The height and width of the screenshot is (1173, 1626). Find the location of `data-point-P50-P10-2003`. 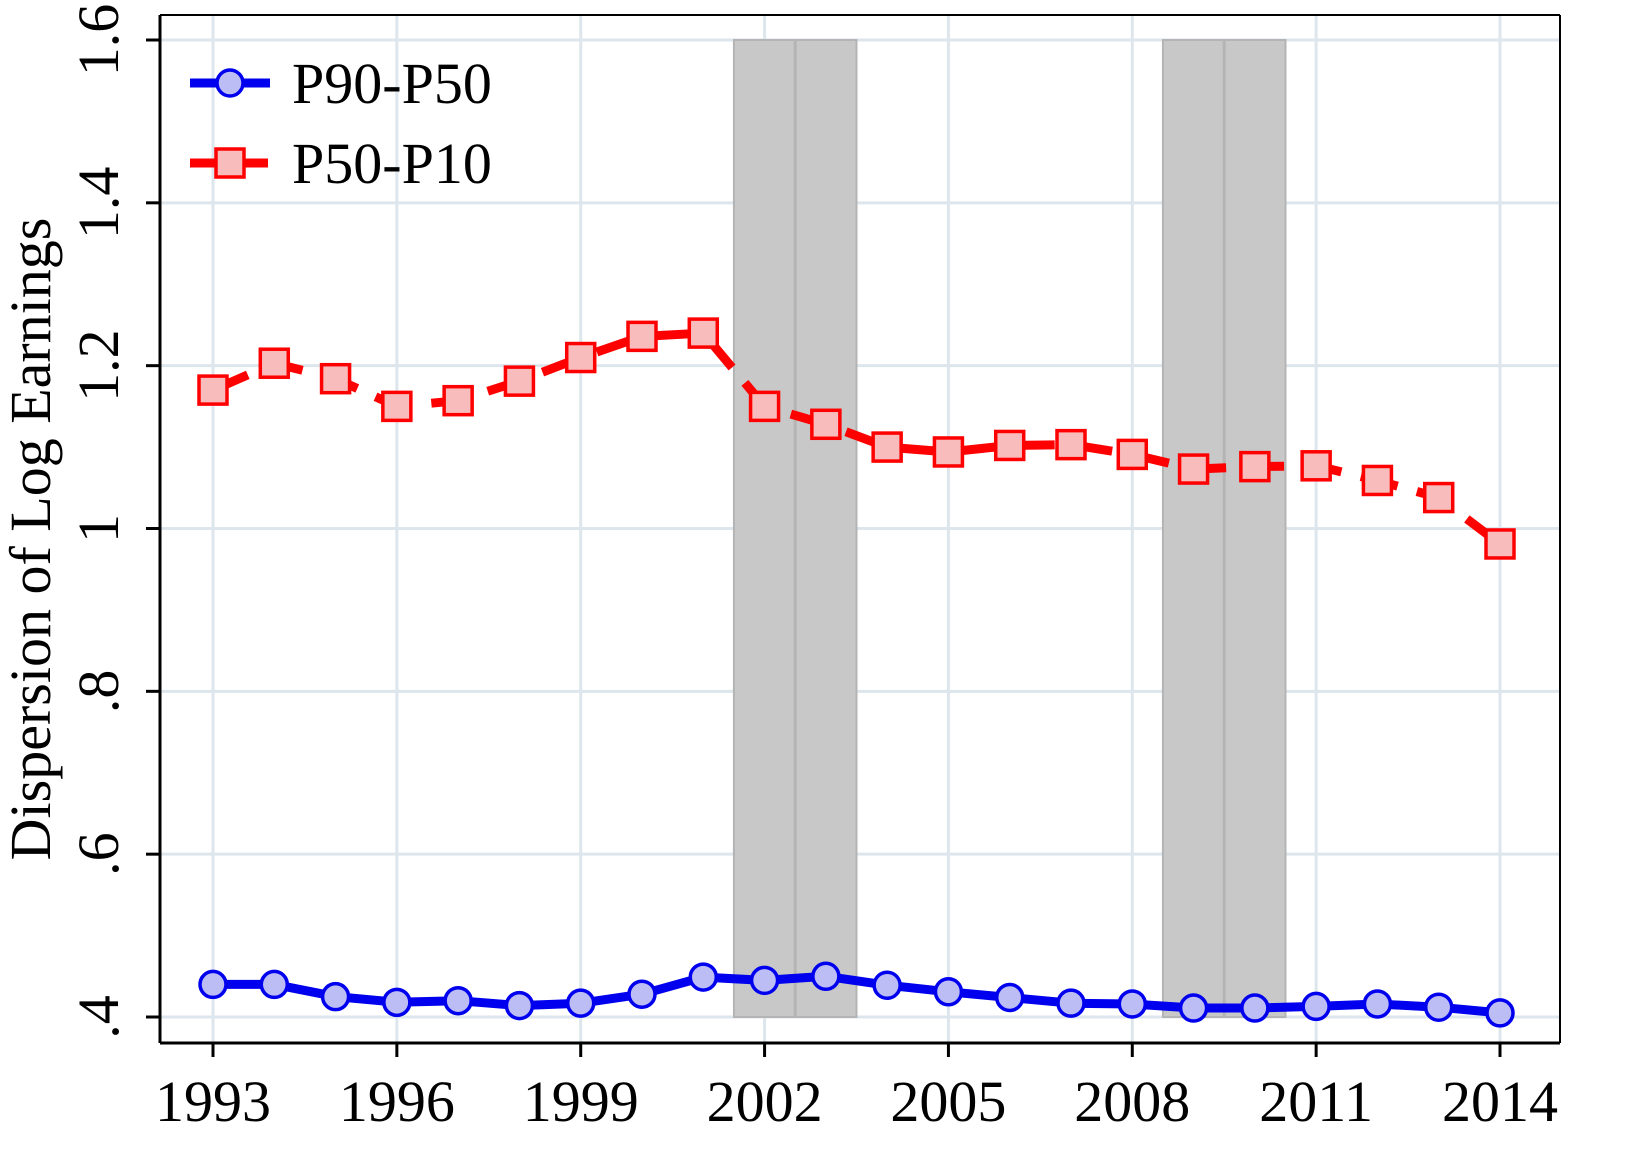

data-point-P50-P10-2003 is located at coordinates (826, 424).